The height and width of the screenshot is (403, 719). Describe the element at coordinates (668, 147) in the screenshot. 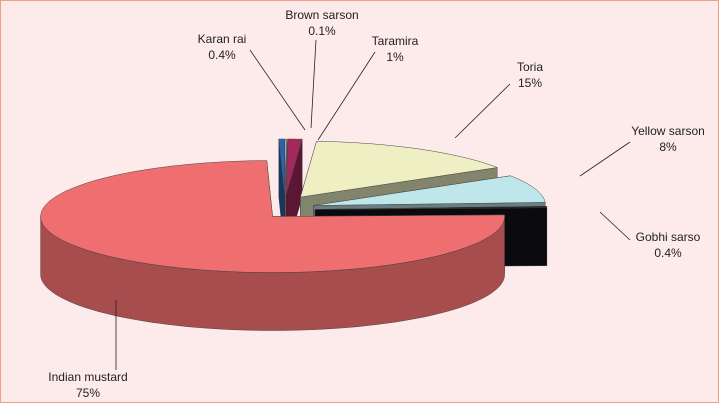

I see `slice-value-label: 8%` at that location.